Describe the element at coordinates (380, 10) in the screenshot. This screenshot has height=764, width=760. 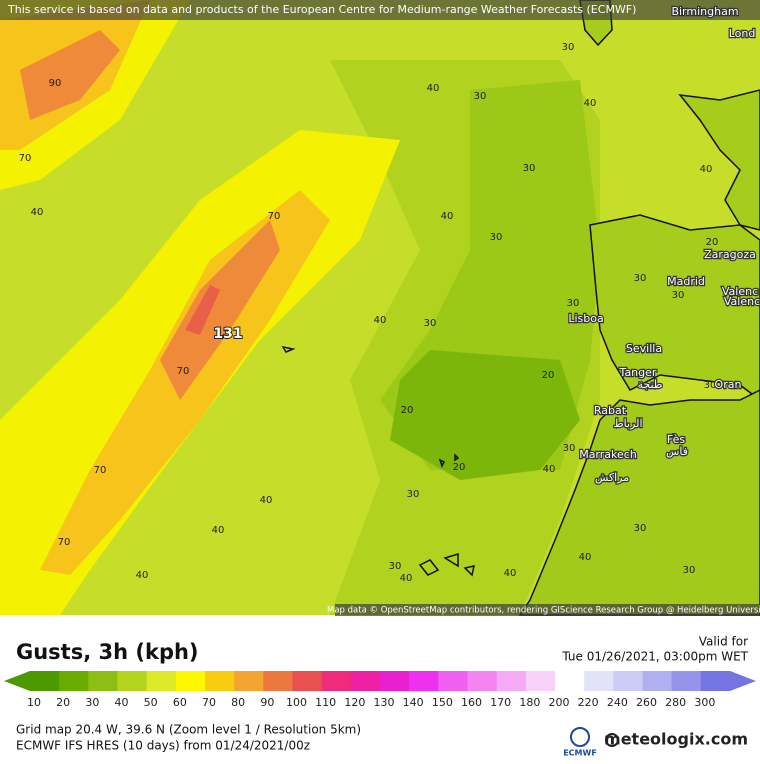
I see `banner-background` at that location.